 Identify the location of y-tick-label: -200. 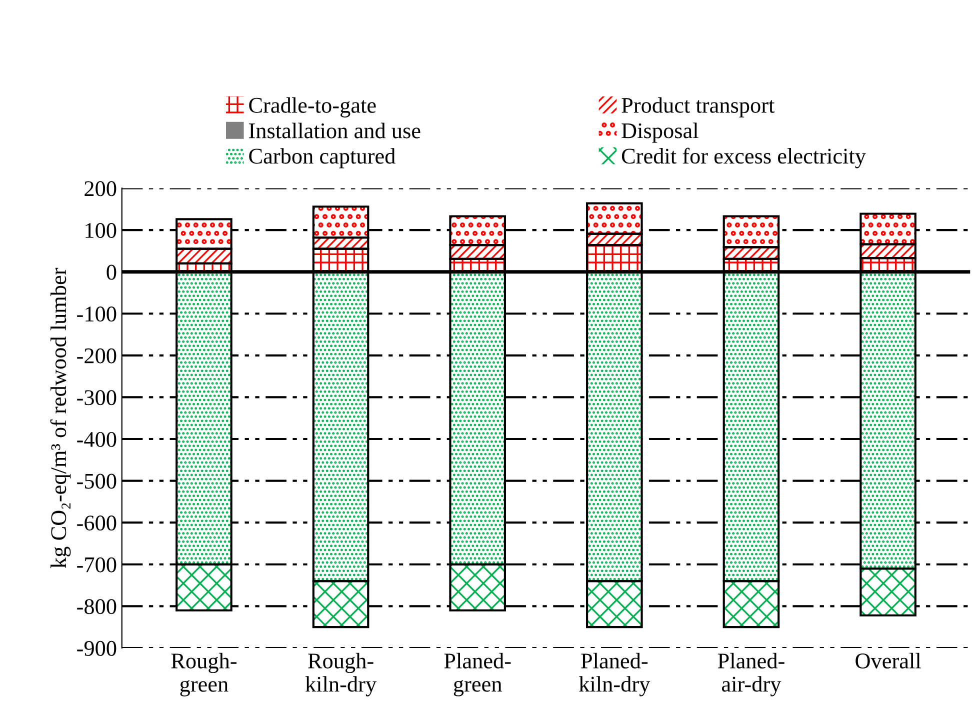
(96, 356).